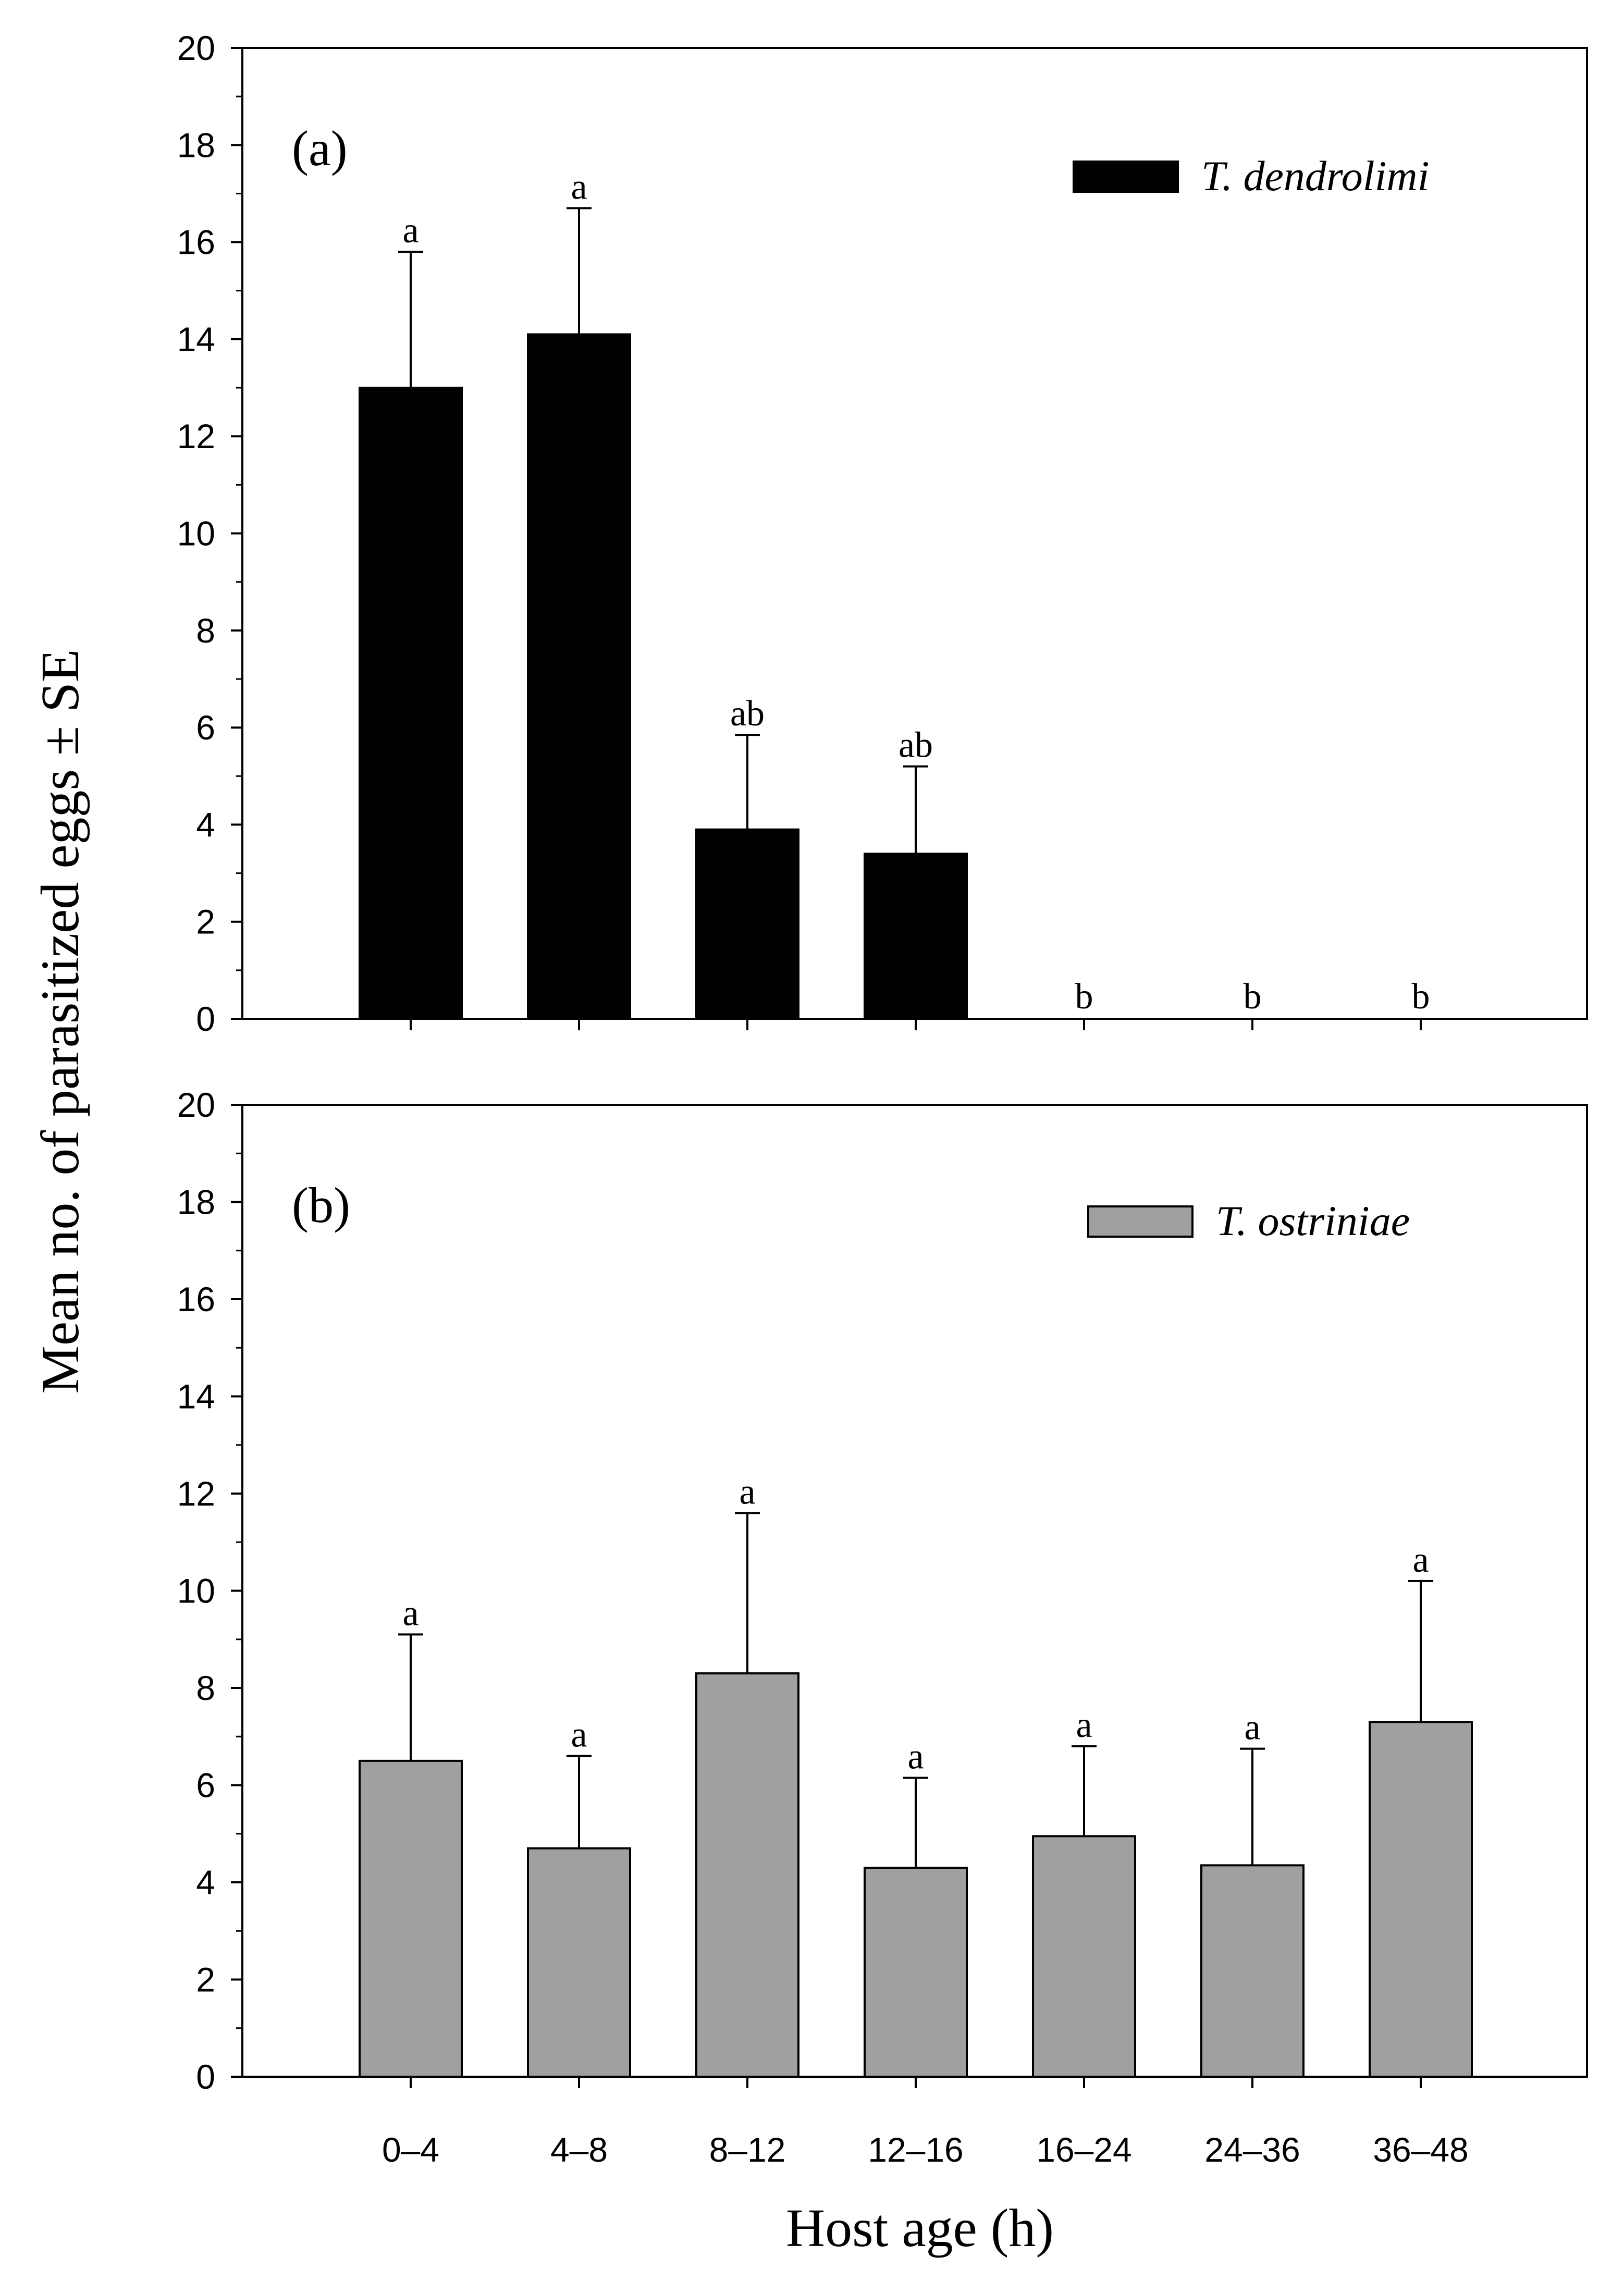  I want to click on y-tick-label-b-0: 0, so click(205, 2077).